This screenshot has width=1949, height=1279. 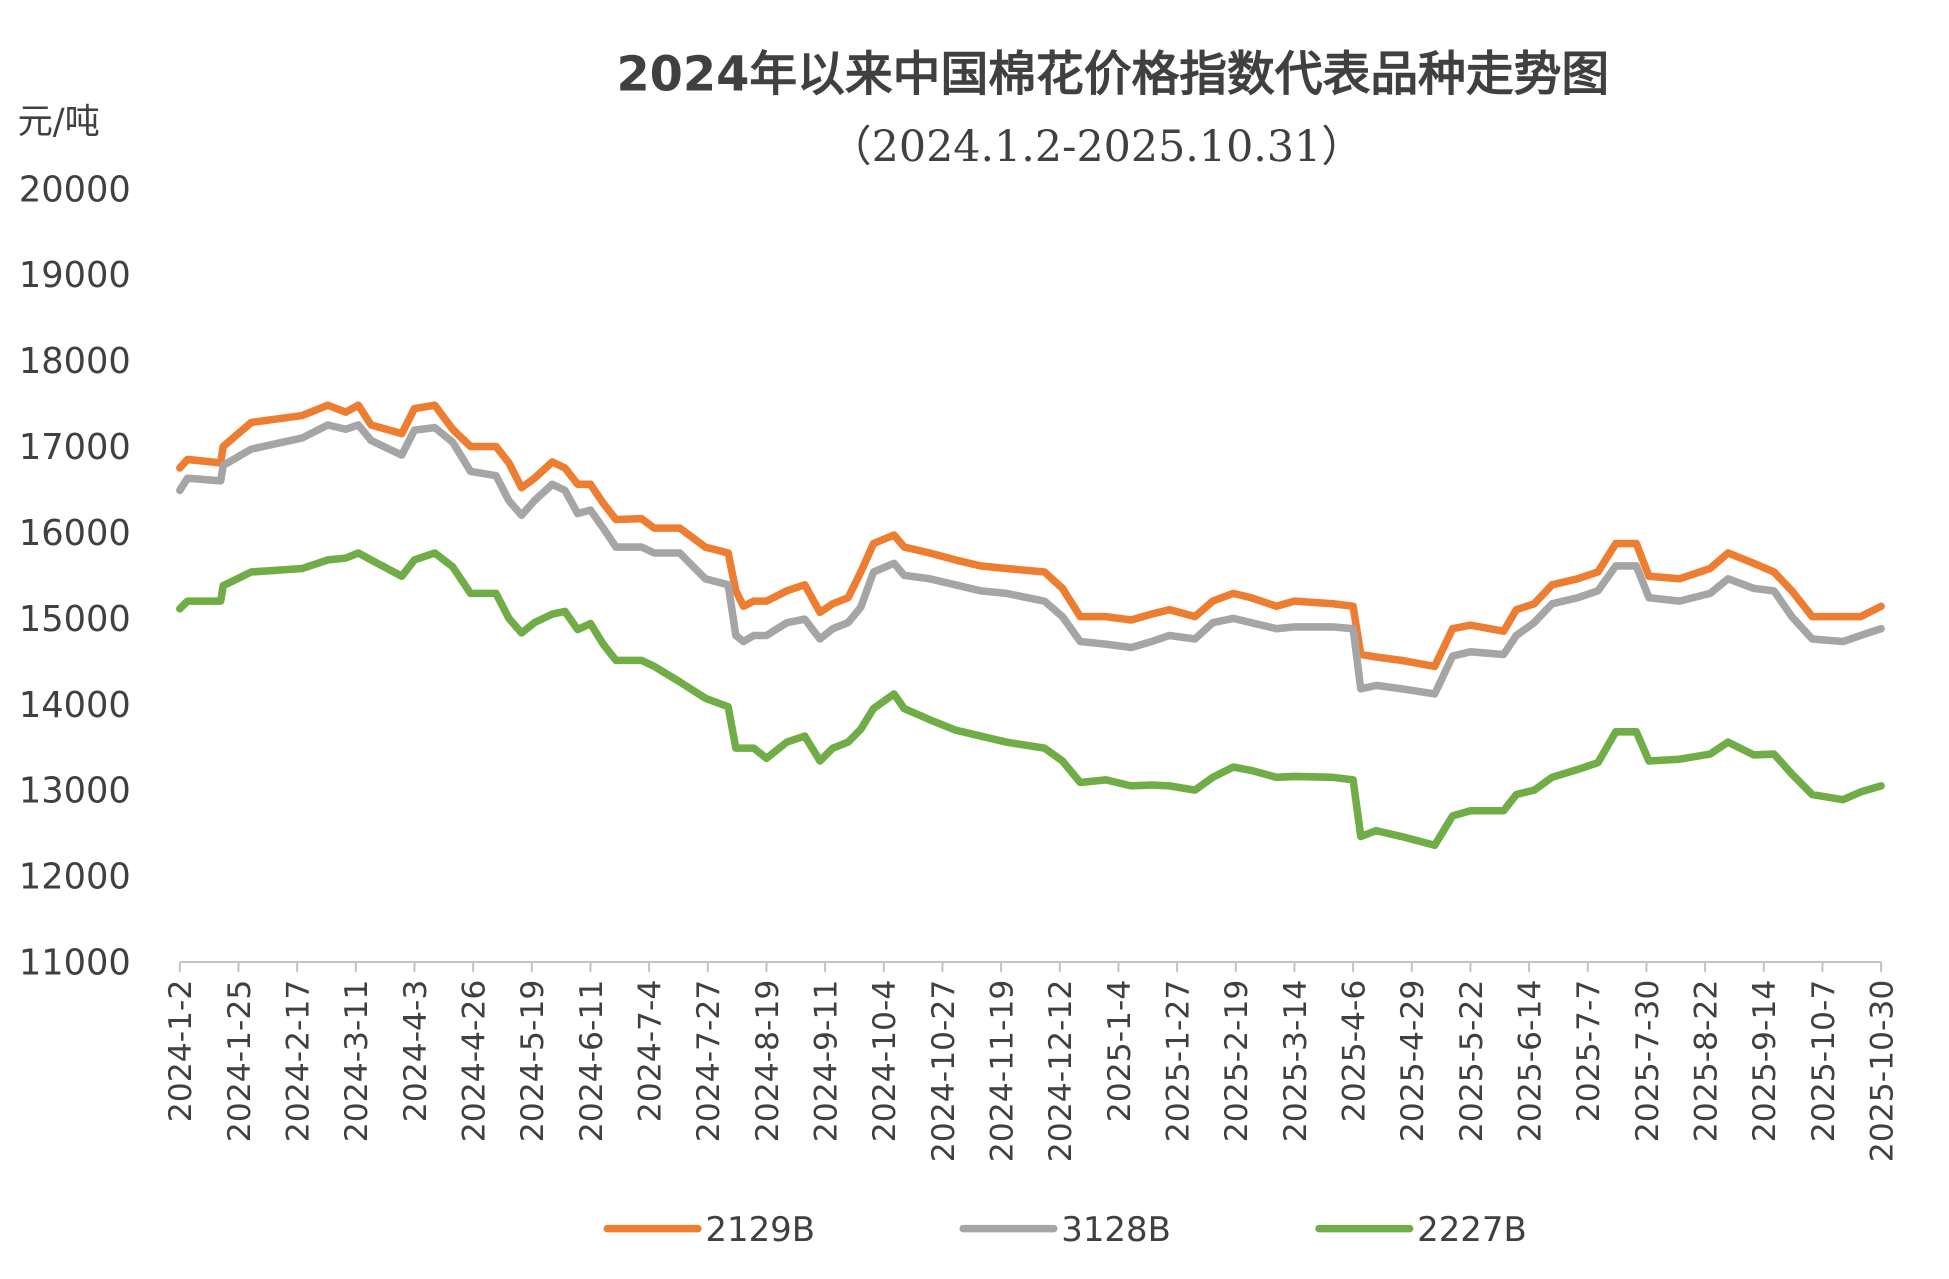 What do you see at coordinates (1178, 1061) in the screenshot?
I see `x-tick-label: 2025-1-27` at bounding box center [1178, 1061].